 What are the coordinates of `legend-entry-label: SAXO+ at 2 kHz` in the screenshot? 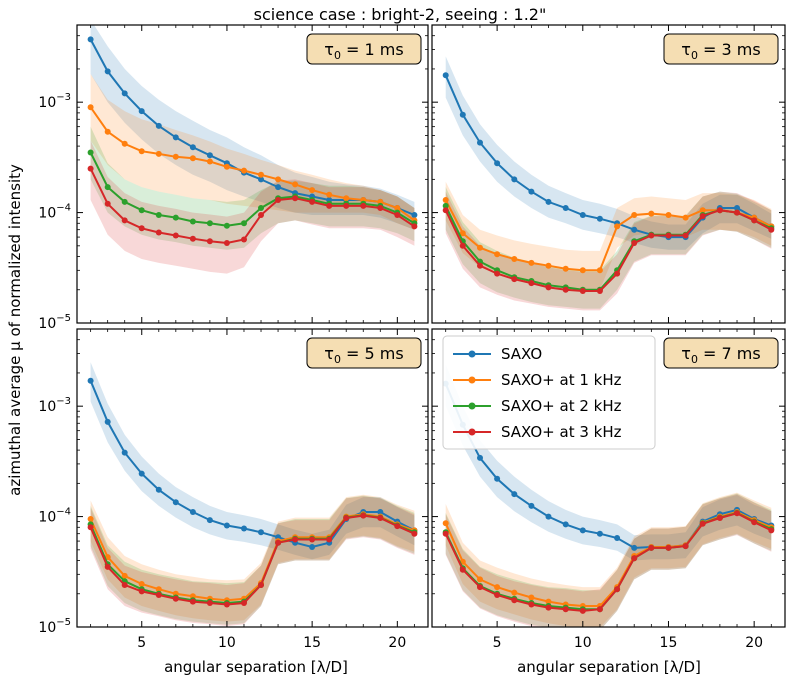 It's located at (561, 406).